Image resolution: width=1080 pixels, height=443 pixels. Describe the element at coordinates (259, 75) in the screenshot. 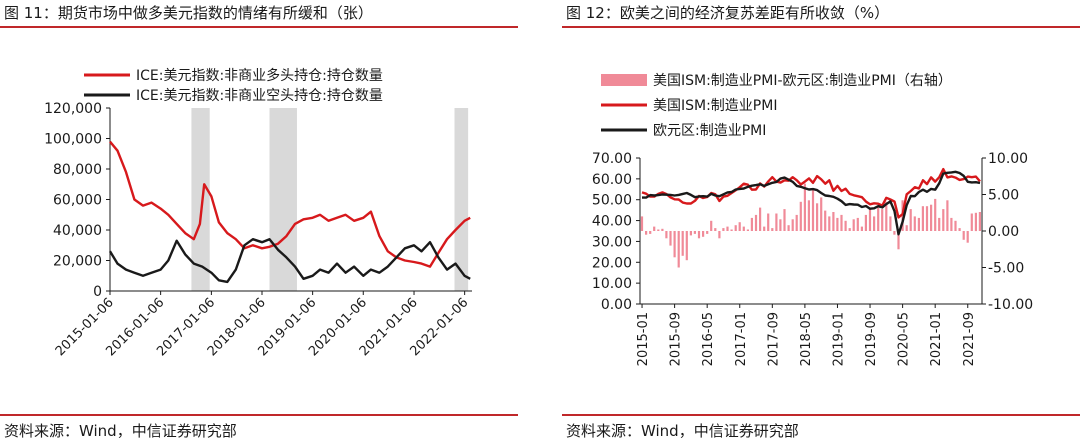

I see `left-legend-label: ICE:美元指数:非商业多头持仓:持仓数量` at that location.